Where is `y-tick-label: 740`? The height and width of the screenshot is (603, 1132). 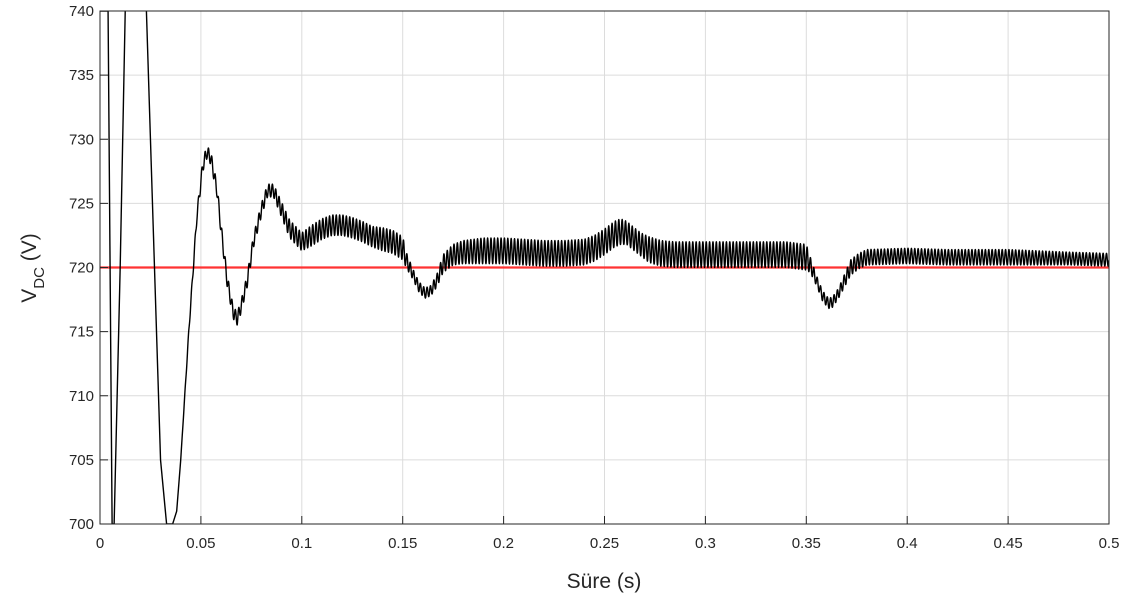
y-tick-label: 740 is located at coordinates (81, 11).